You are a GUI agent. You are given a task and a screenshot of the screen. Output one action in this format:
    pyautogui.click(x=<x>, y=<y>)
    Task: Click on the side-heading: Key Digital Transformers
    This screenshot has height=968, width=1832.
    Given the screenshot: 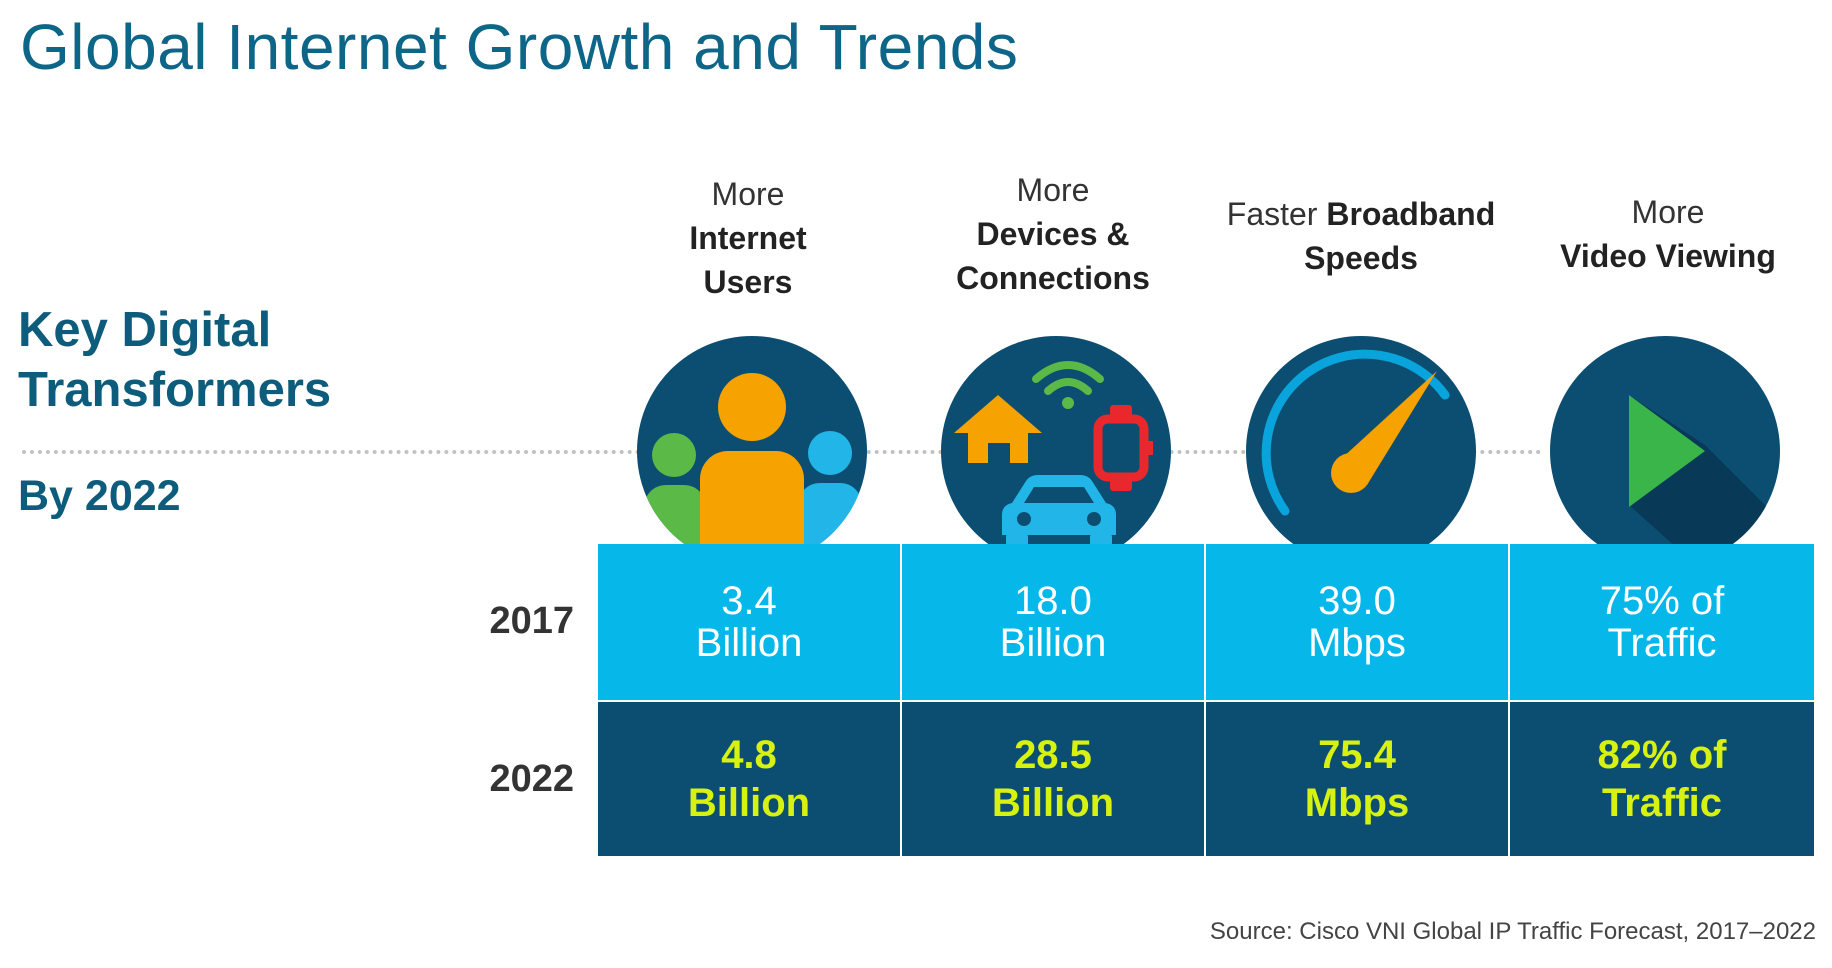 What is the action you would take?
    pyautogui.click(x=174, y=360)
    